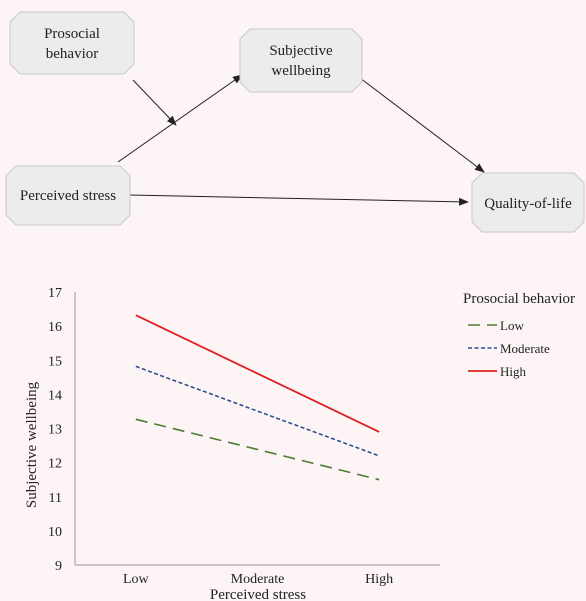  I want to click on node-prosocial-behavior: Prosocial behavior, so click(72, 43).